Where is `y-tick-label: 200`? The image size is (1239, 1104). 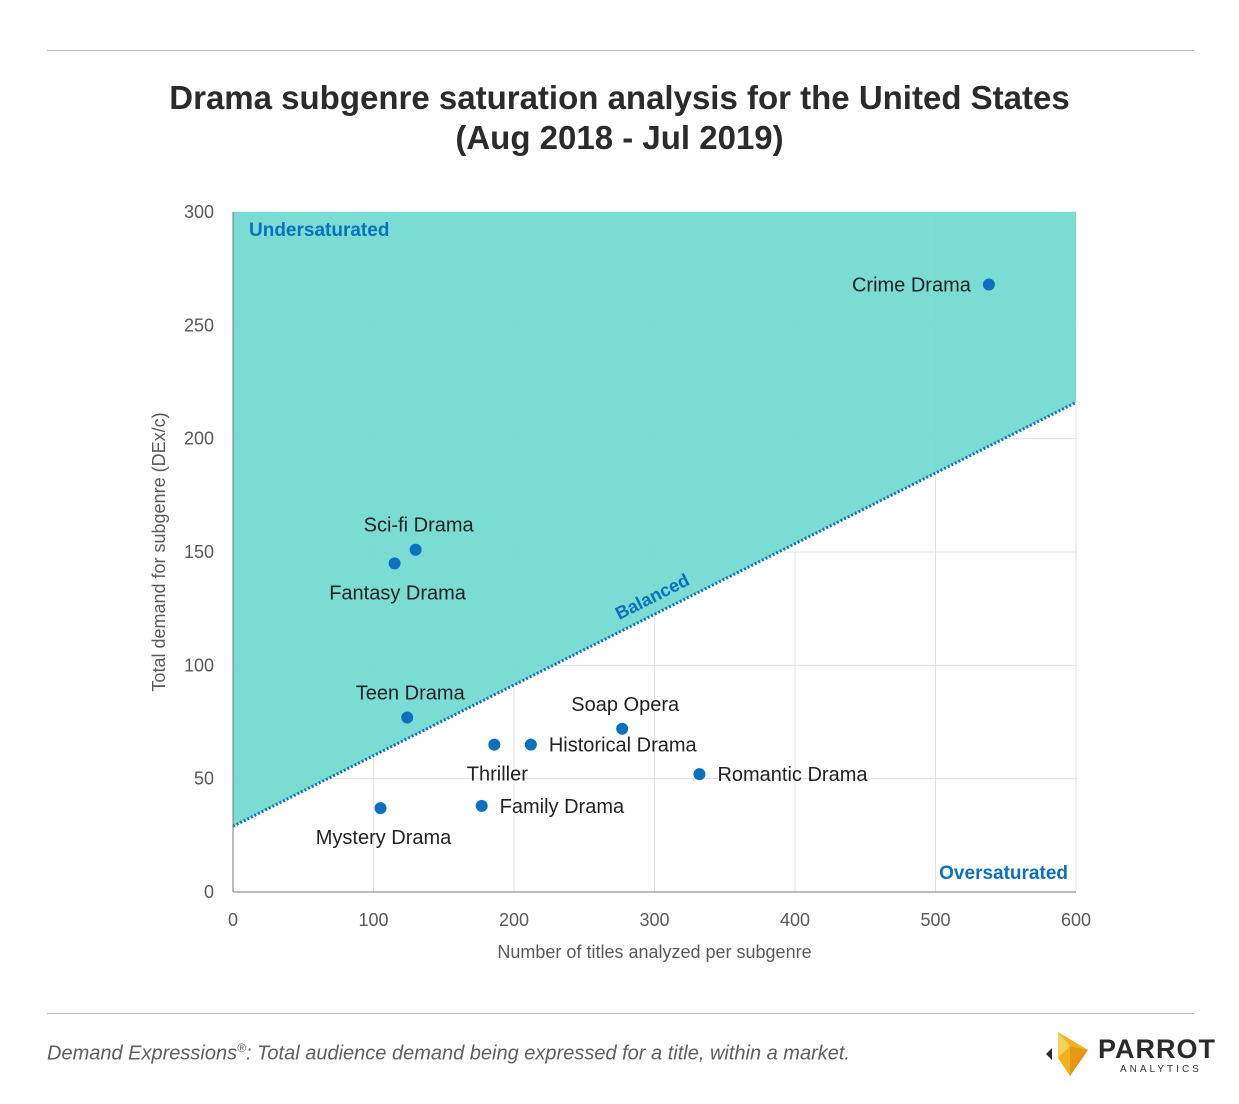
y-tick-label: 200 is located at coordinates (199, 439).